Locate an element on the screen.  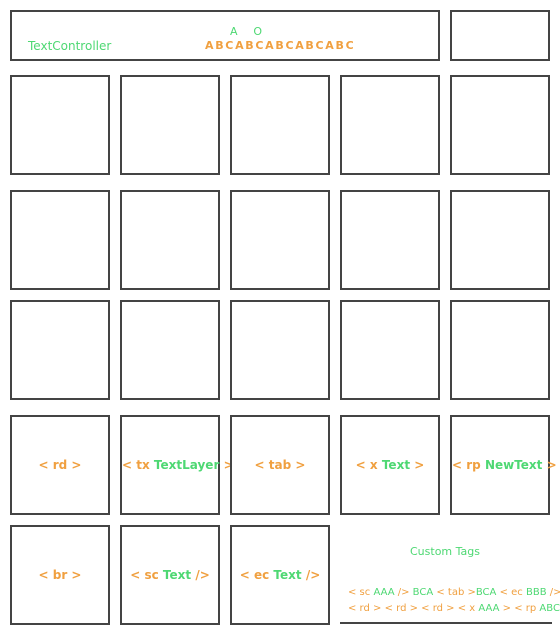
tab-tag: < tab > is located at coordinates (280, 465).